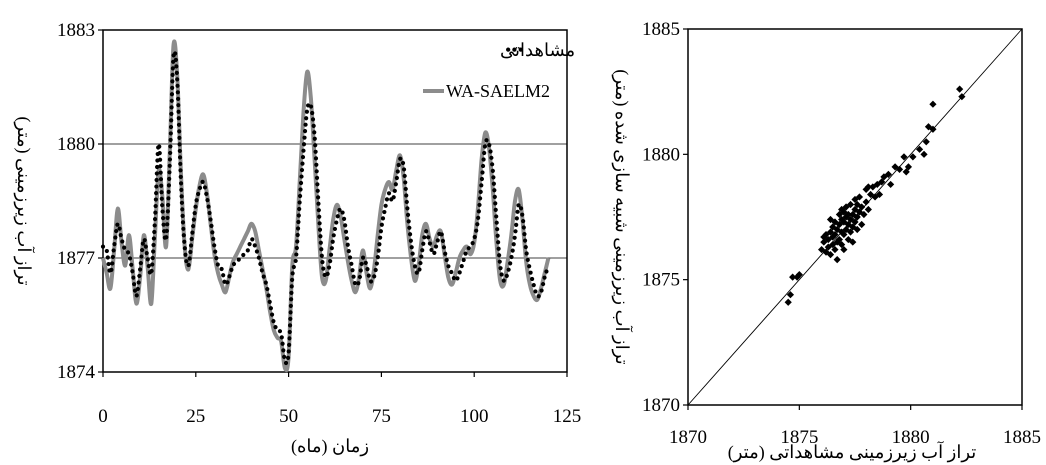 This screenshot has height=465, width=1046. What do you see at coordinates (24, 201) in the screenshot?
I see `time-series-y-axis-title: تراز آب زیرزمینی (متر)` at bounding box center [24, 201].